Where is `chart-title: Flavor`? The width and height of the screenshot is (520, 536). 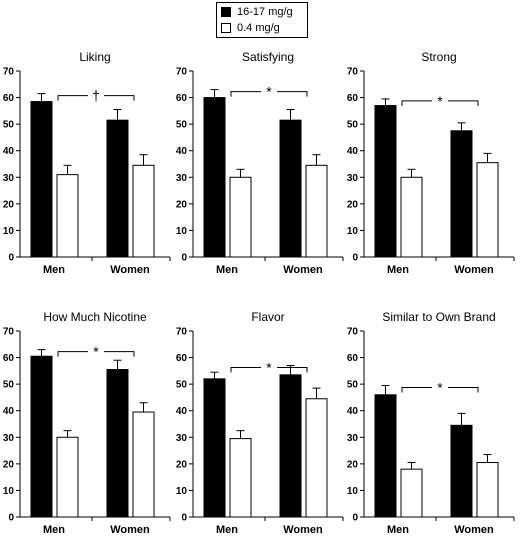 chart-title: Flavor is located at coordinates (267, 317).